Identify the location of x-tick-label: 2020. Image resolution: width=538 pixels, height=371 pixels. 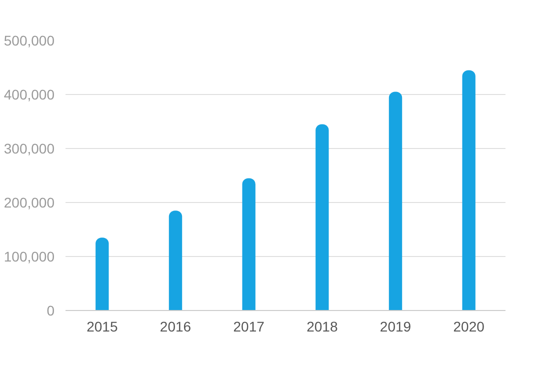
(469, 326).